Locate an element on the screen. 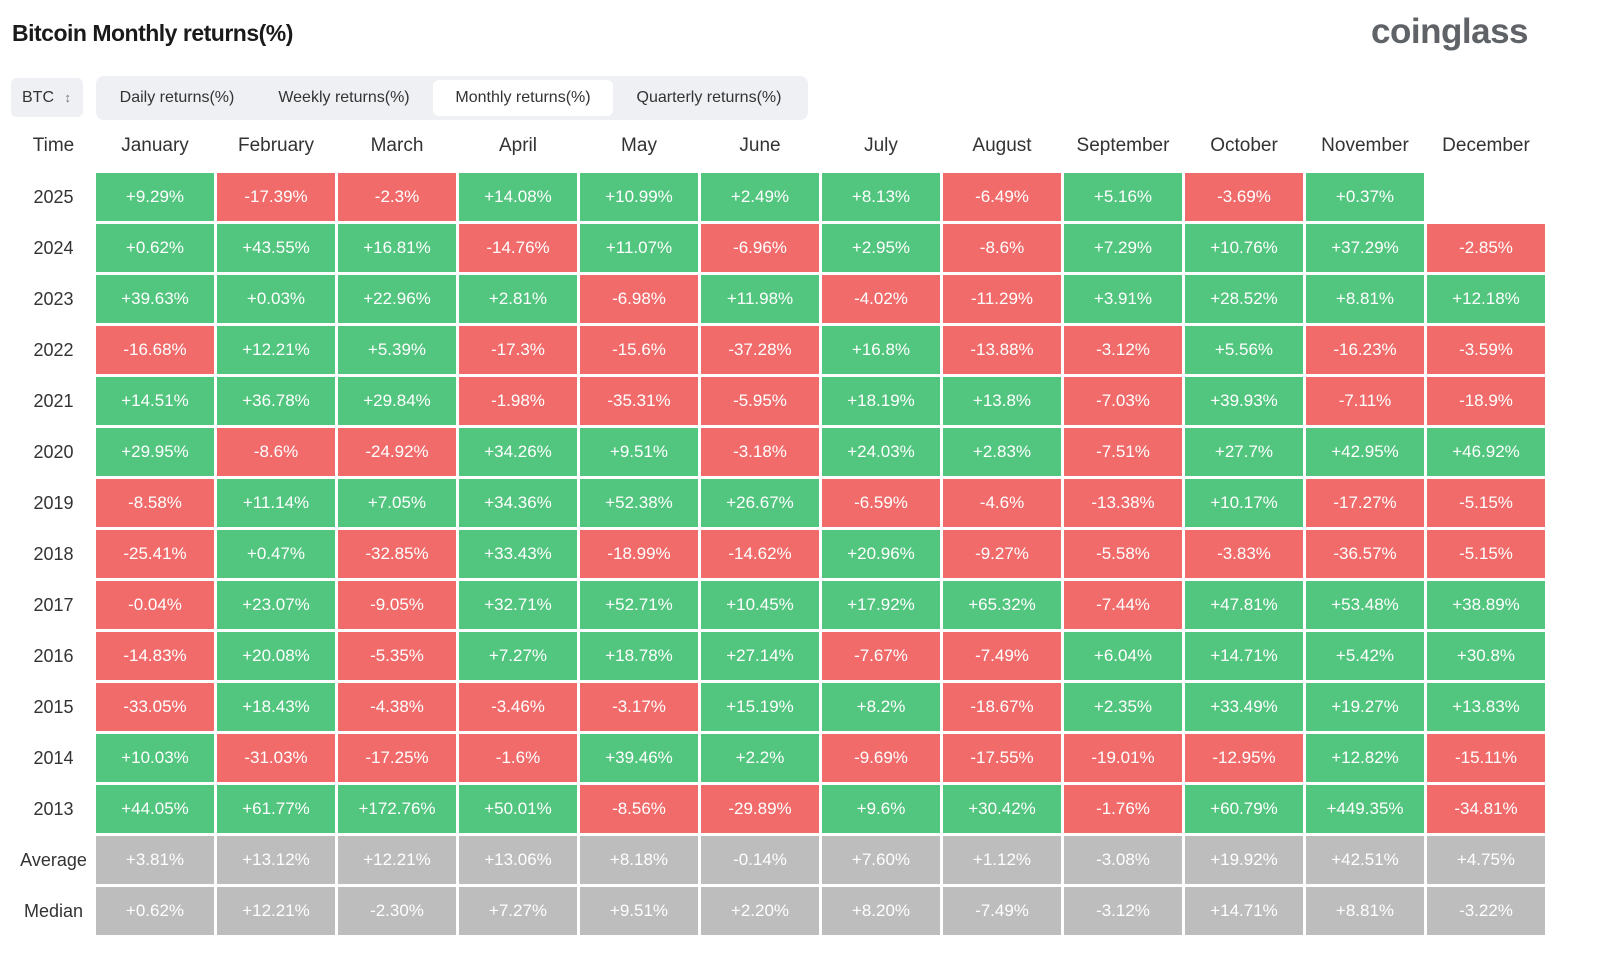 This screenshot has height=973, width=1600. return-cell: -7.49% is located at coordinates (1002, 656).